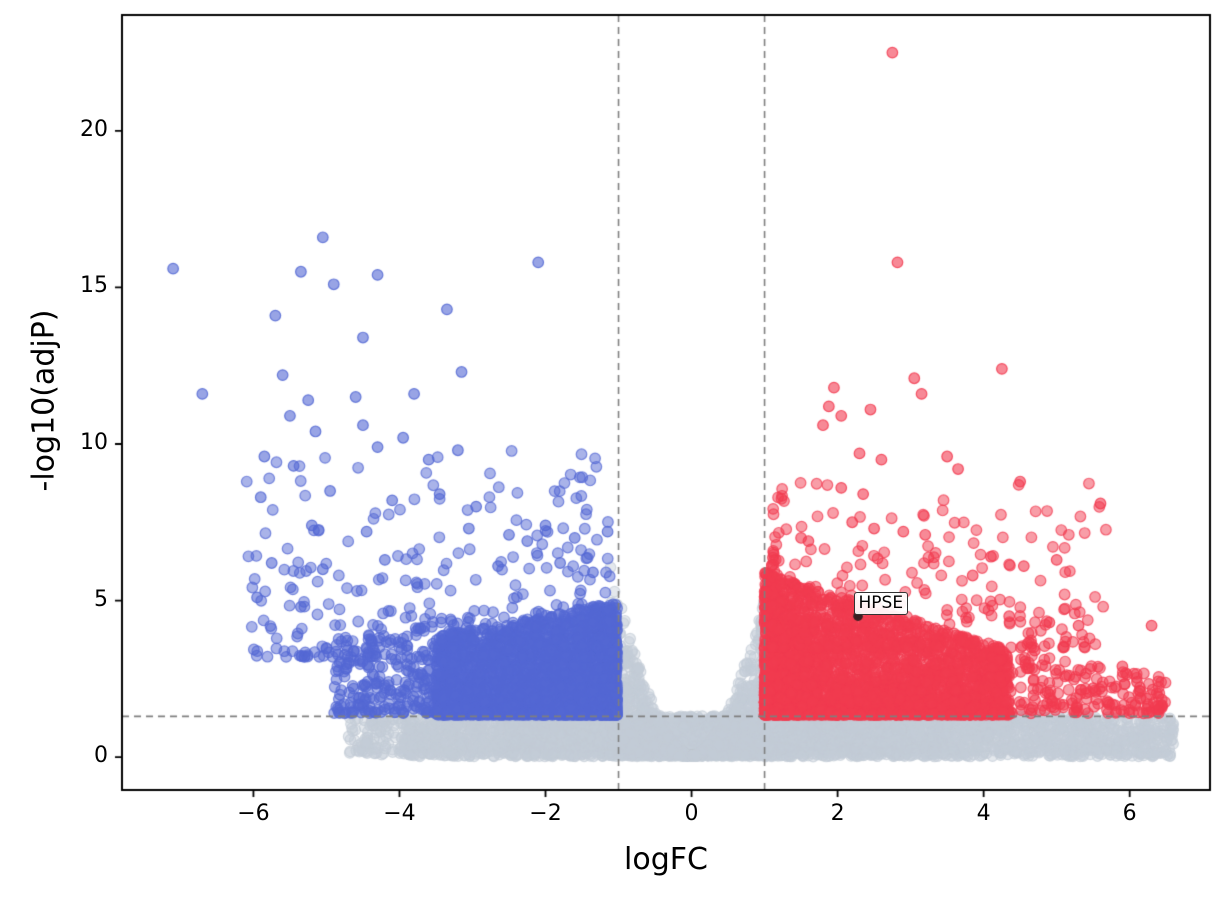  I want to click on x-axis-label: logFC, so click(666, 859).